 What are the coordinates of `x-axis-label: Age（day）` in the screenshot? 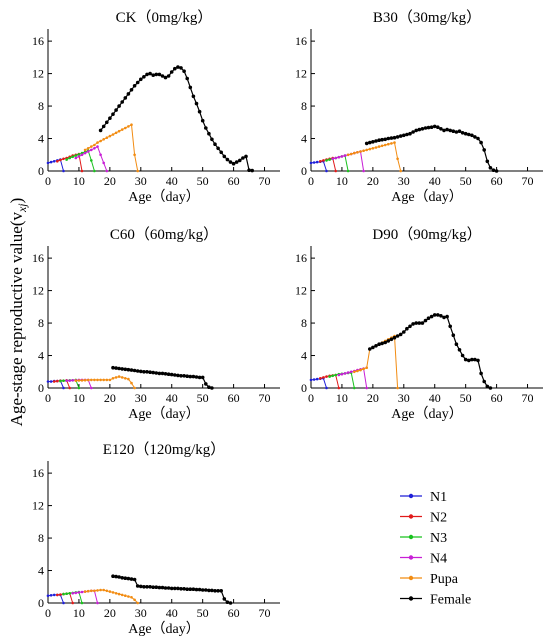 It's located at (164, 629).